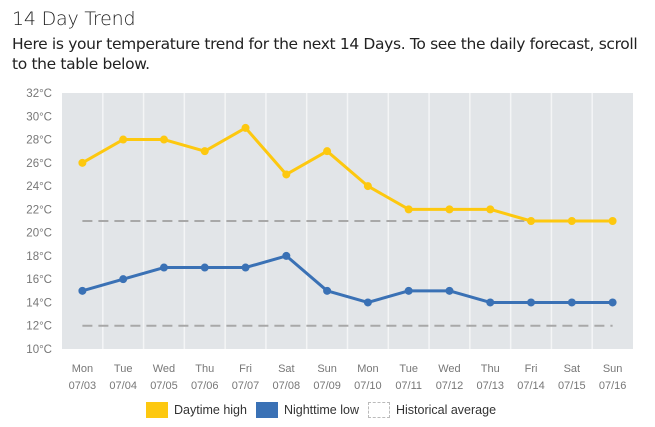 The image size is (655, 427). I want to click on y-tick-label: 16°C, so click(39, 280).